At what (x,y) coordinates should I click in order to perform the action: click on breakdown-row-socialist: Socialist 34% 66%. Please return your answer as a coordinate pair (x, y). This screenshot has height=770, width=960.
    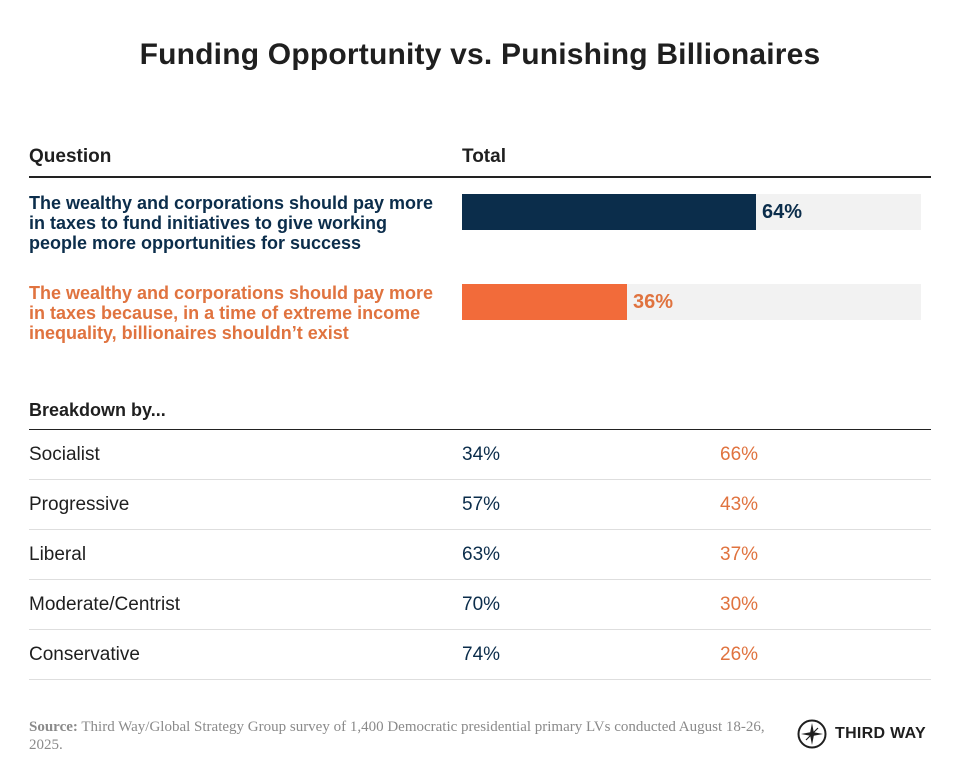
    Looking at the image, I should click on (480, 455).